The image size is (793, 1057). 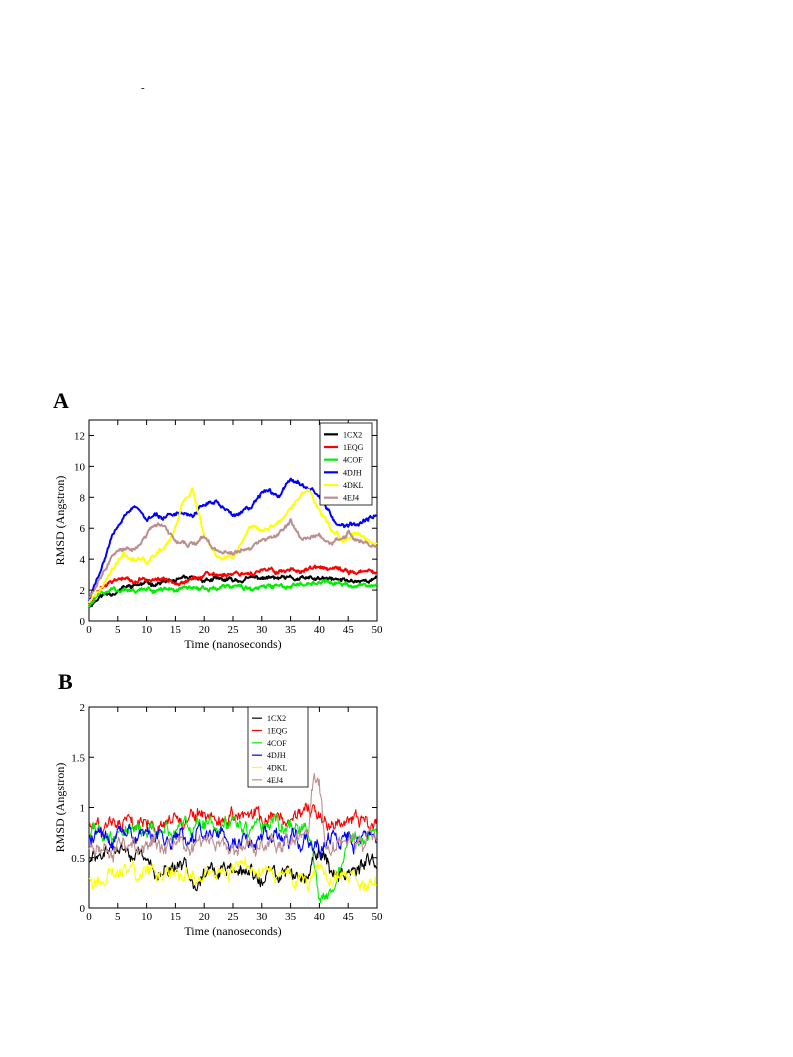 What do you see at coordinates (83, 498) in the screenshot?
I see `y-tick-label: 8` at bounding box center [83, 498].